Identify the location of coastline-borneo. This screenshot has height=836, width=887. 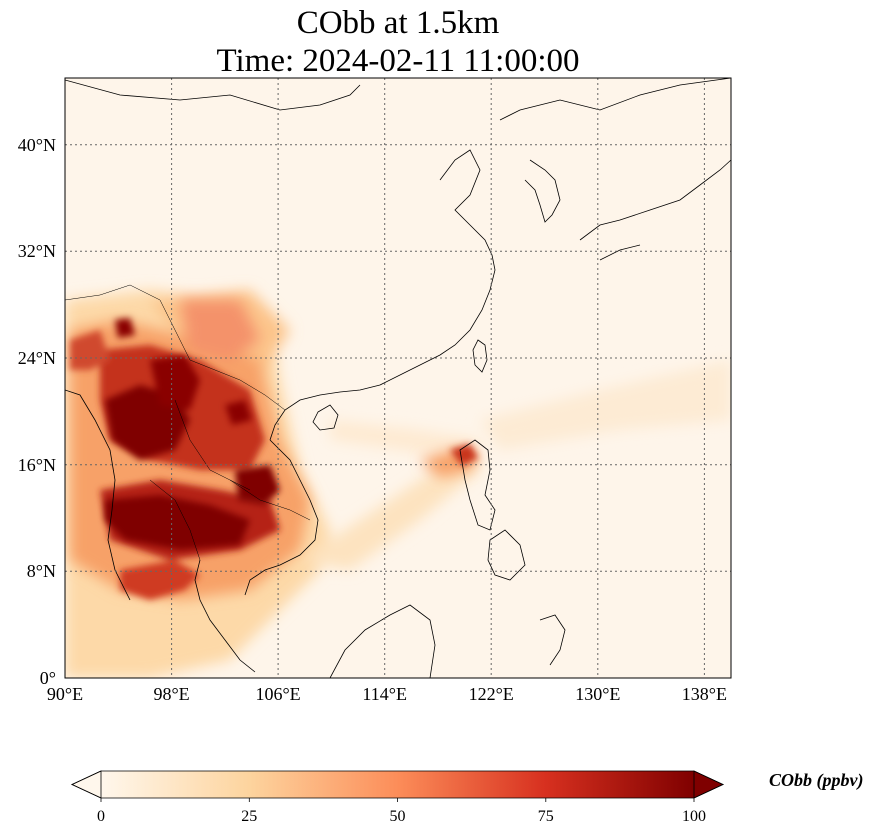
(382, 641).